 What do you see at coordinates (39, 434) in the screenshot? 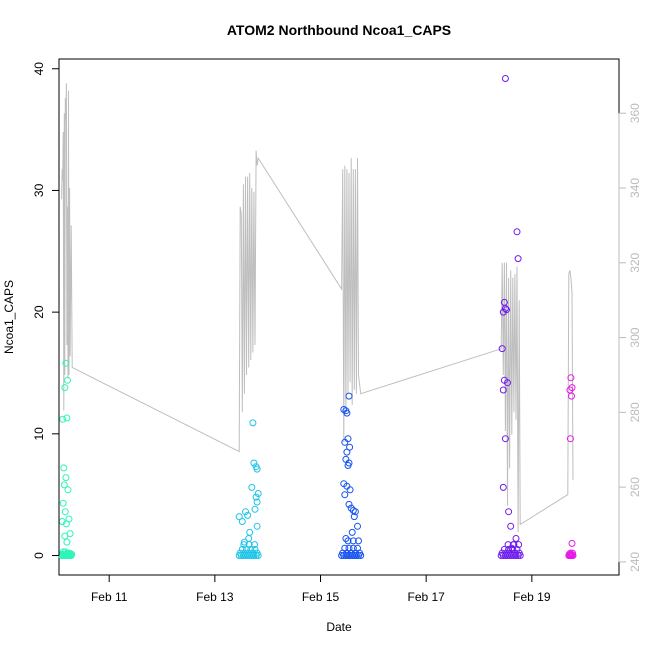
I see `y-tick-label: 10` at bounding box center [39, 434].